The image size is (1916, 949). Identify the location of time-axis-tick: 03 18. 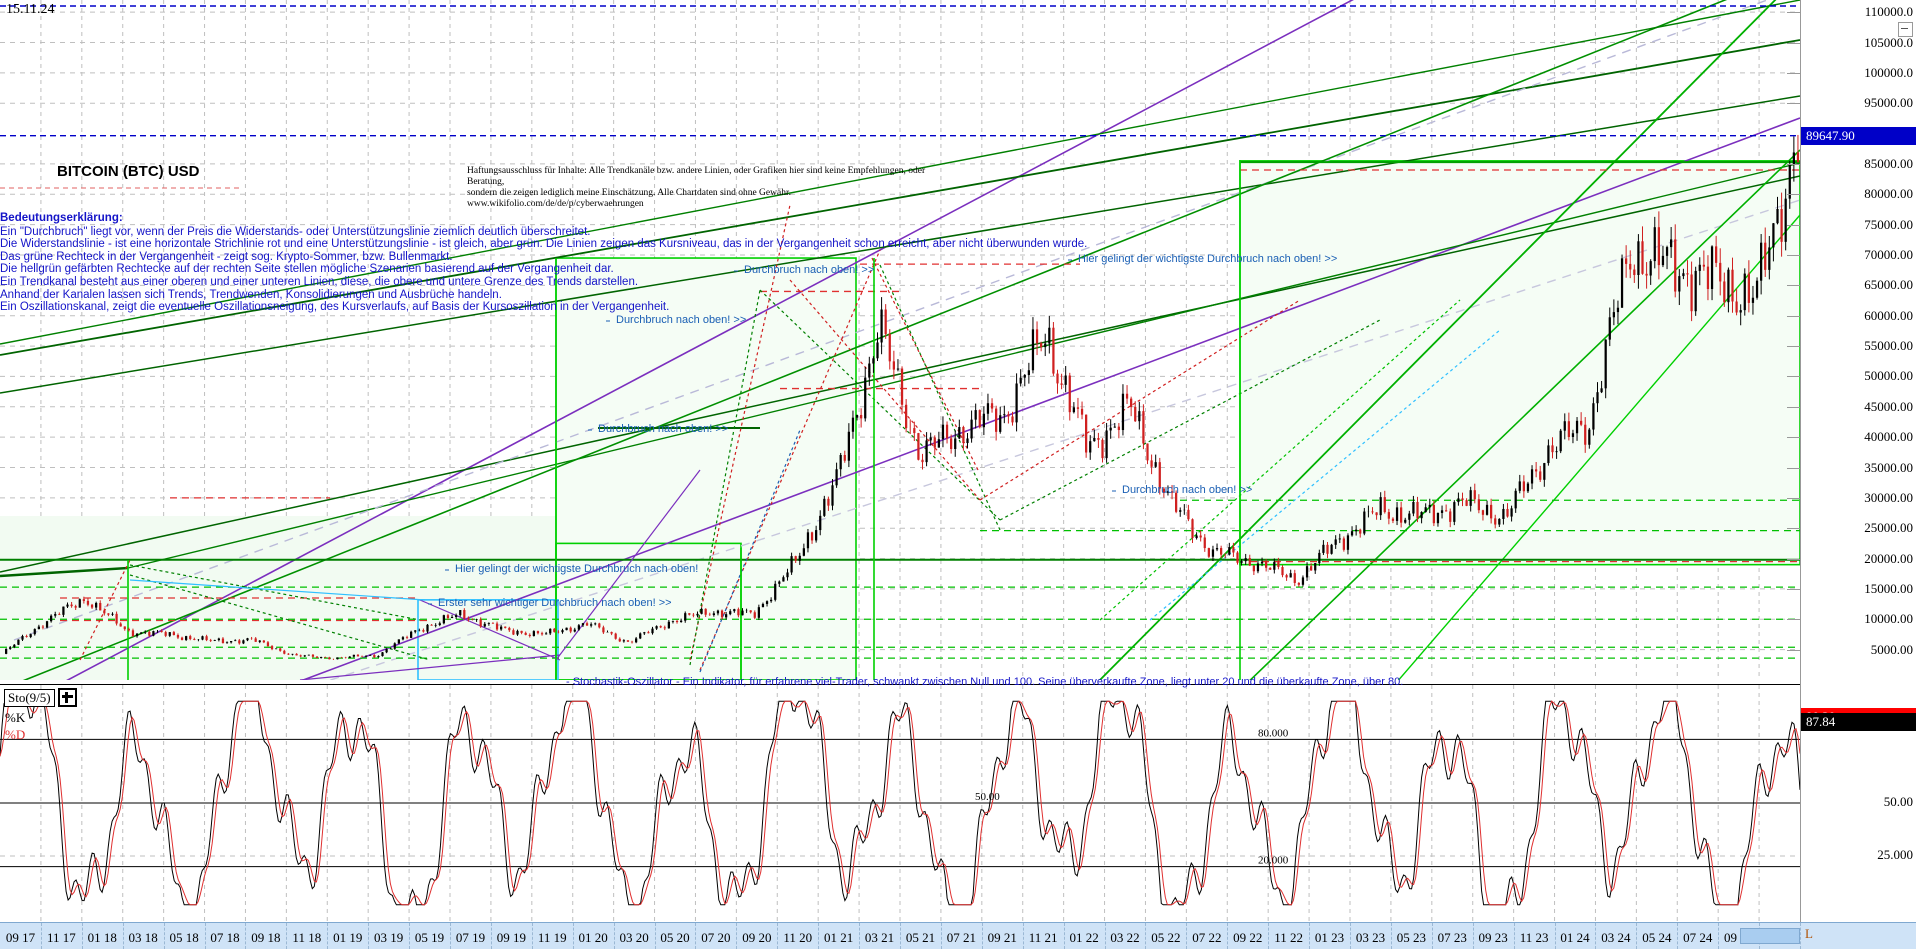
(143, 937).